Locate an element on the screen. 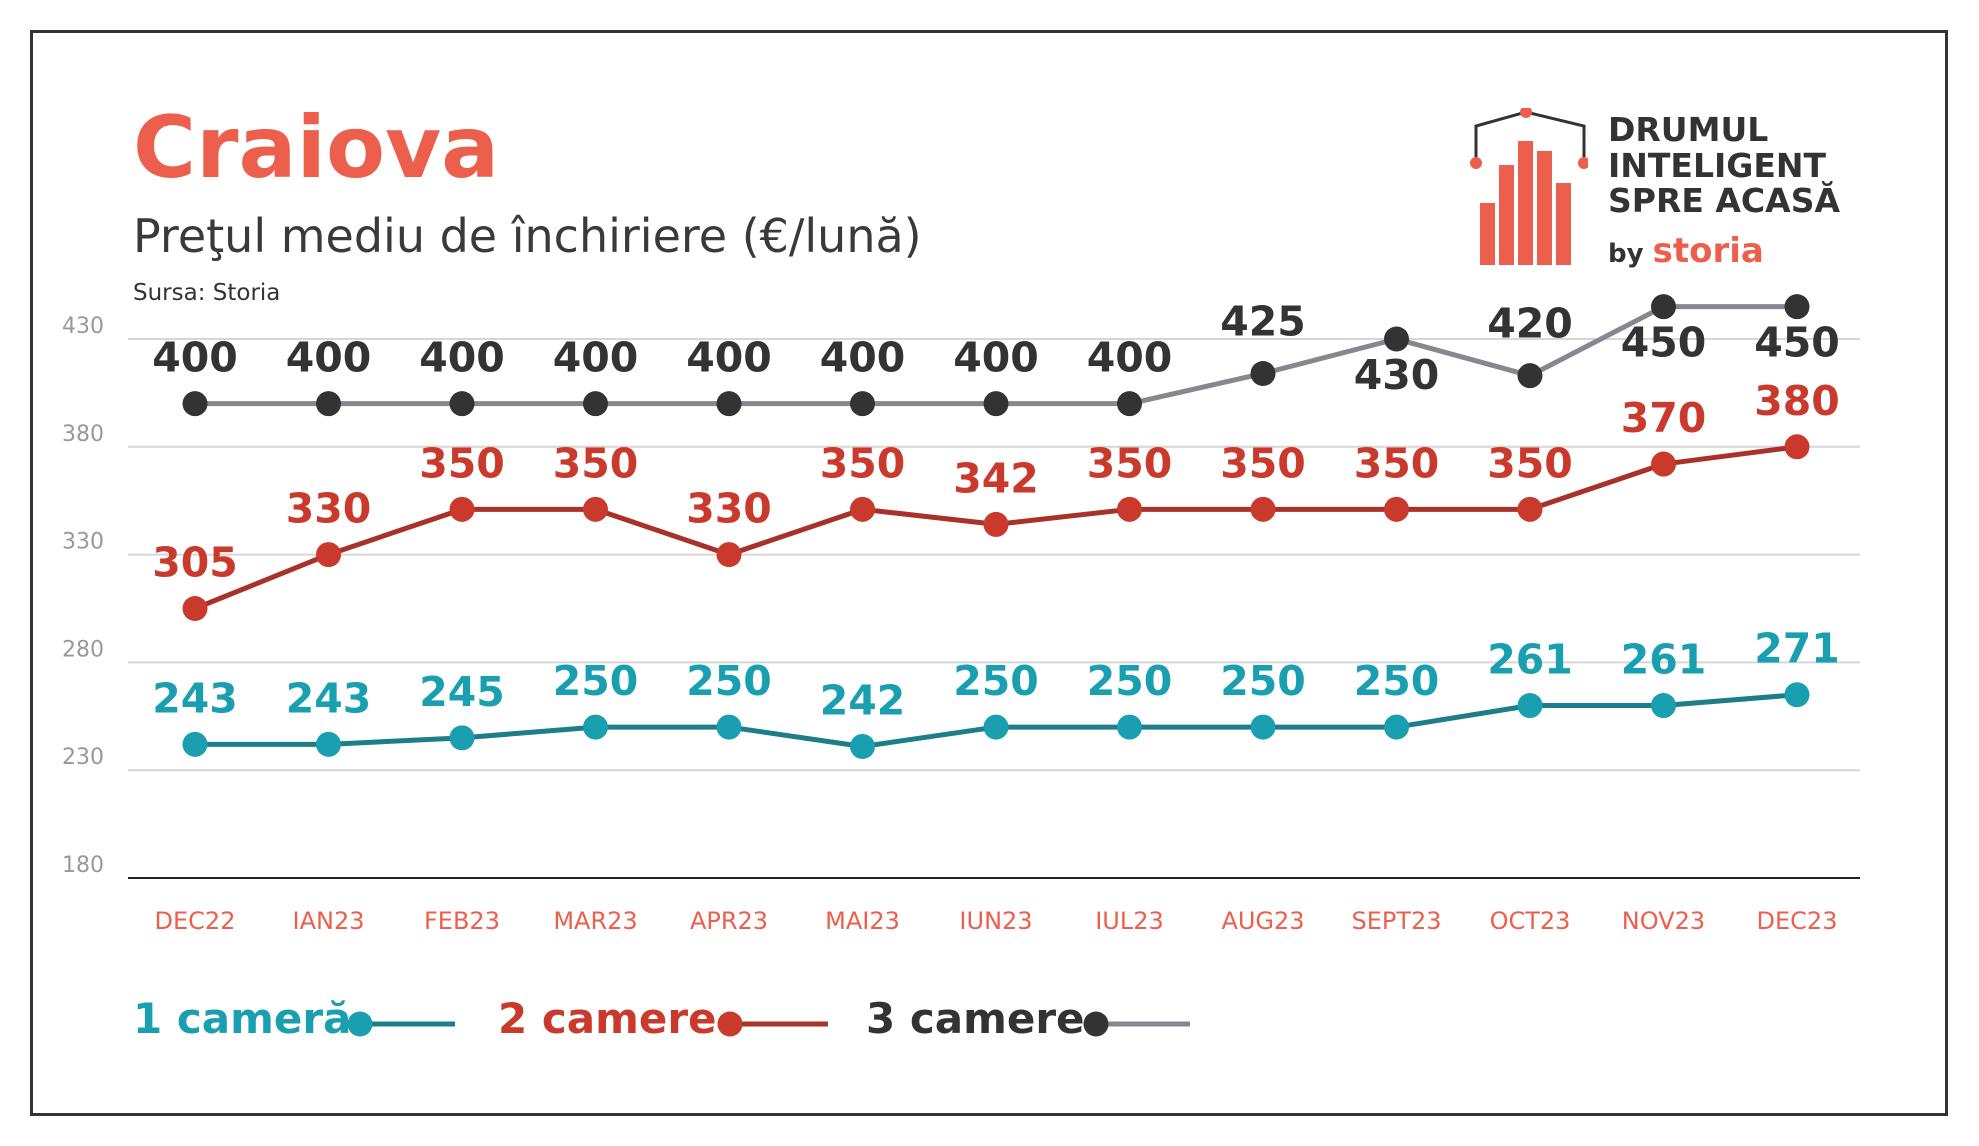  data-label-3-camere: 425 is located at coordinates (1263, 321).